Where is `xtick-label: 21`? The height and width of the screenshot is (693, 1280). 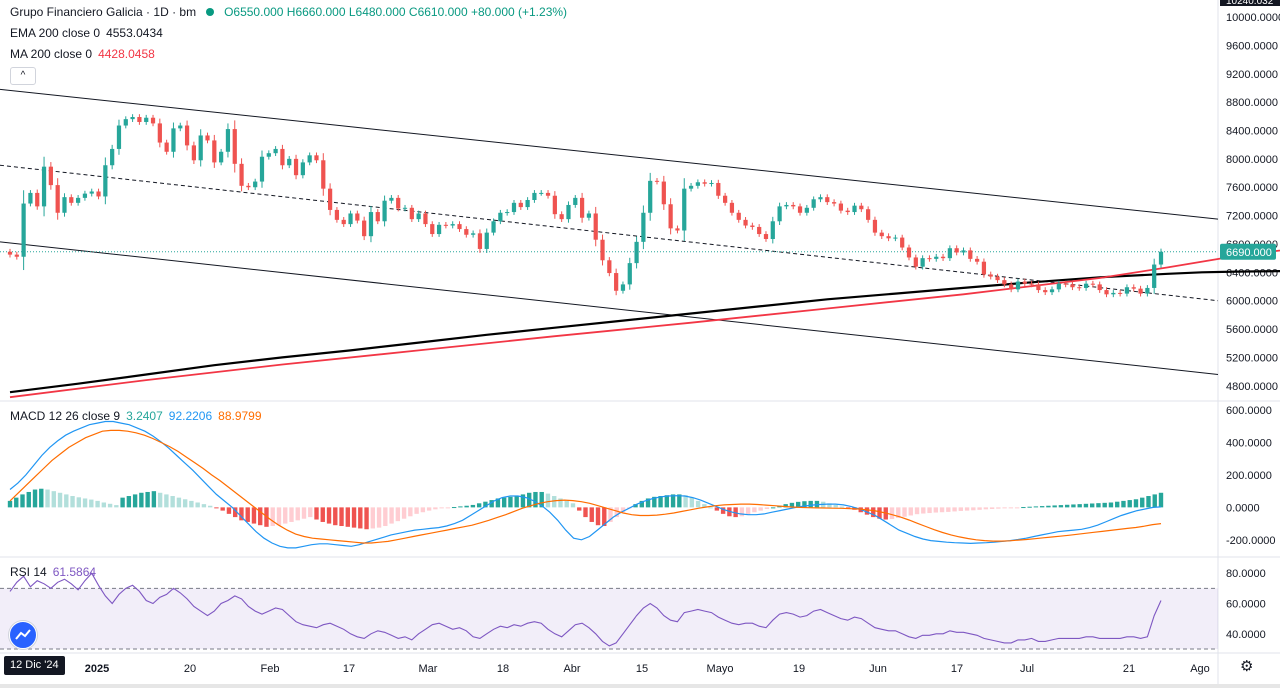 xtick-label: 21 is located at coordinates (1129, 669).